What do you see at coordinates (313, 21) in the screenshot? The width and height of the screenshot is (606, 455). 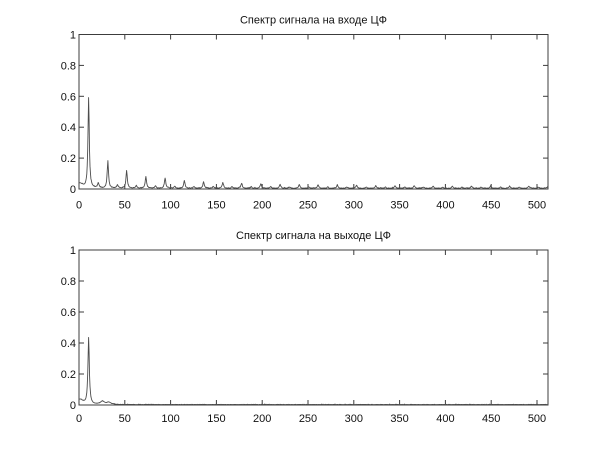 I see `svg-text: Спектр сигнала на входе ЦФ` at bounding box center [313, 21].